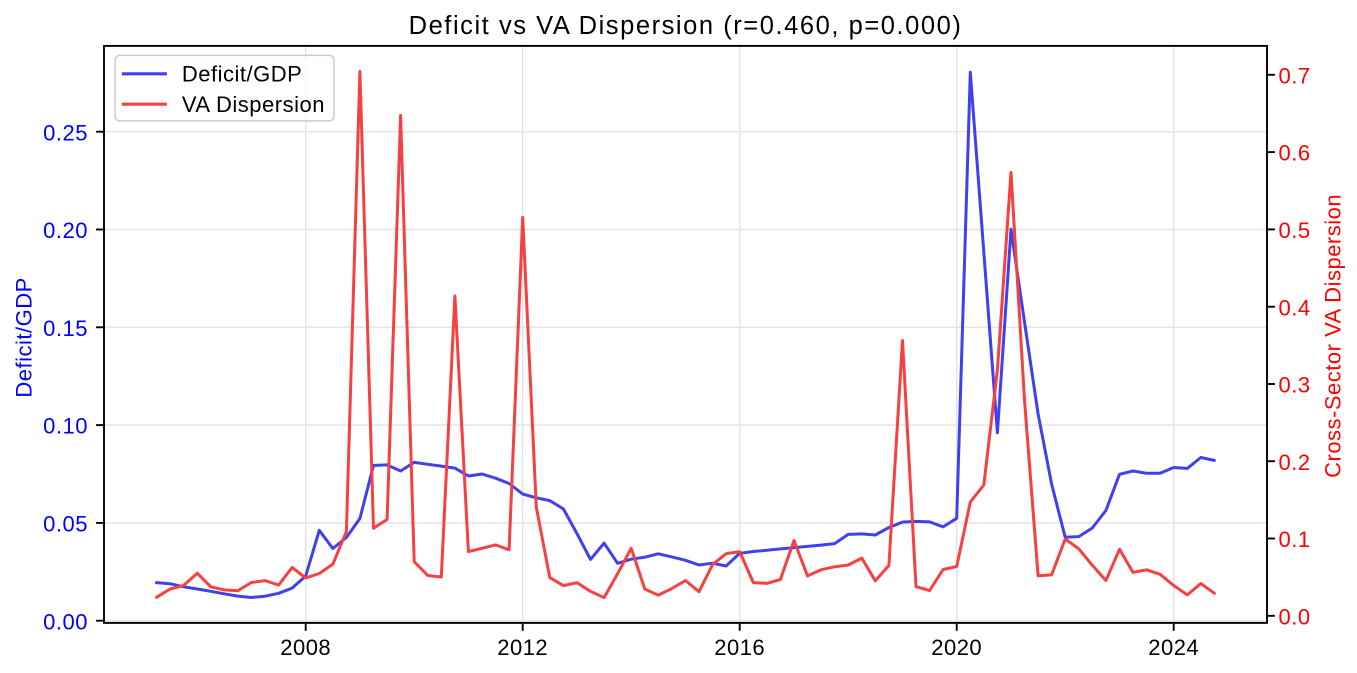  What do you see at coordinates (1295, 307) in the screenshot?
I see `svg-text: 0.4` at bounding box center [1295, 307].